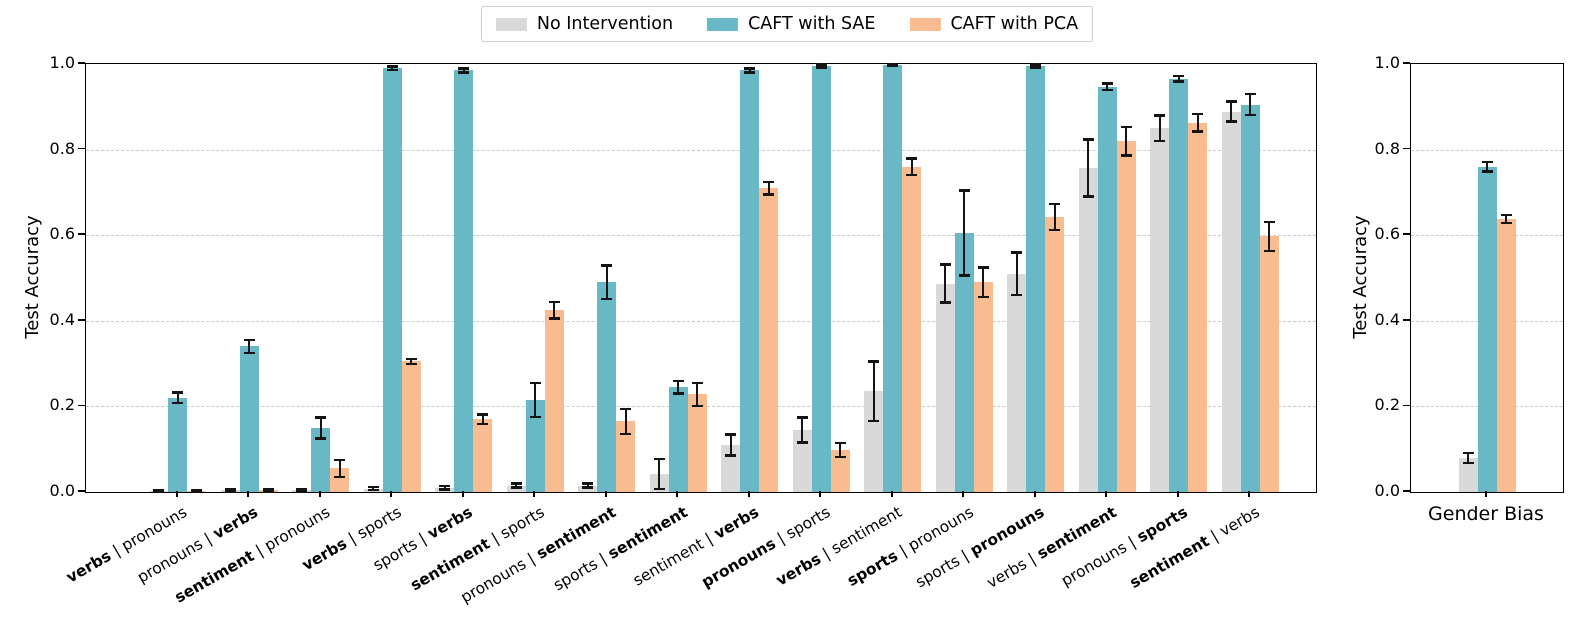 The height and width of the screenshot is (628, 1574). I want to click on legend-item-no-intervention: No Intervention, so click(584, 24).